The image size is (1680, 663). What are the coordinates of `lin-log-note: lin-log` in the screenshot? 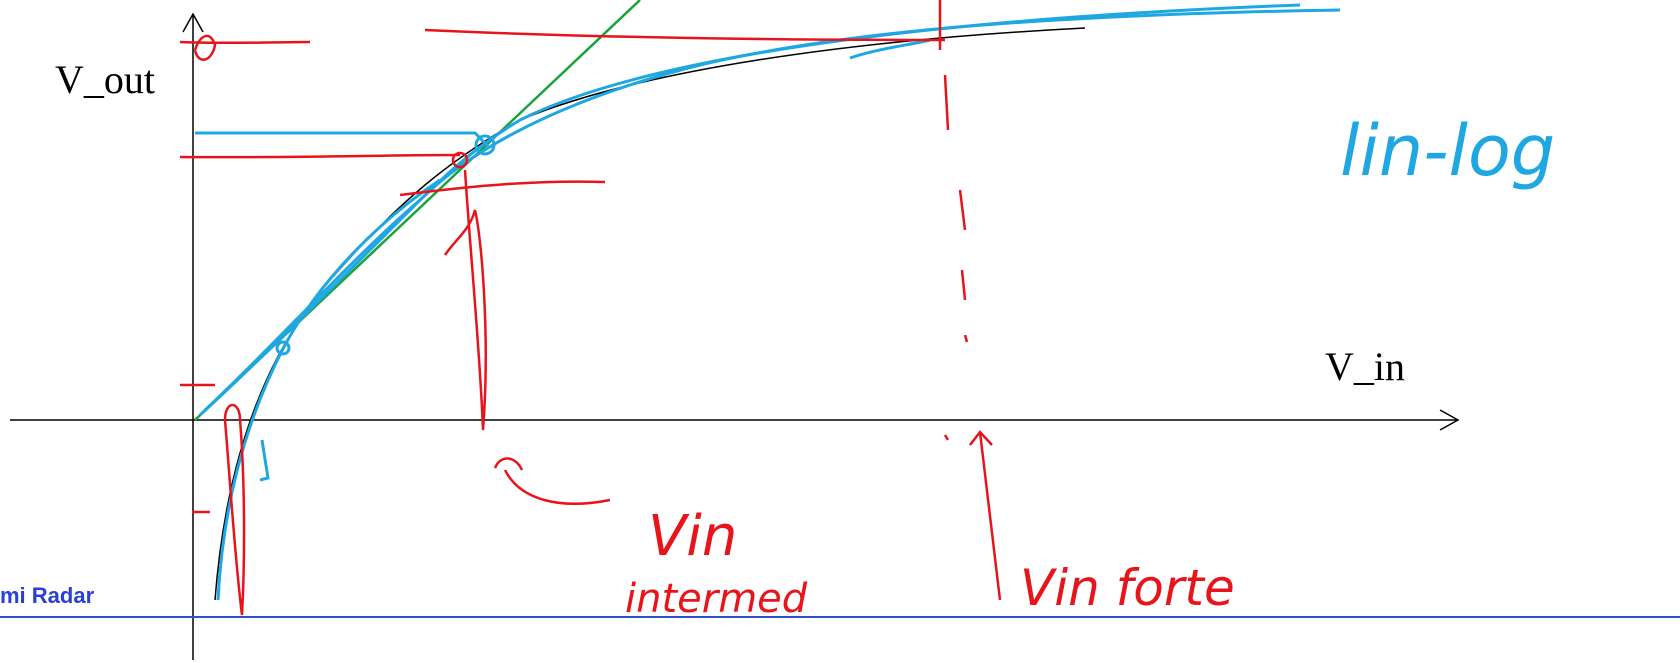 It's located at (1447, 151).